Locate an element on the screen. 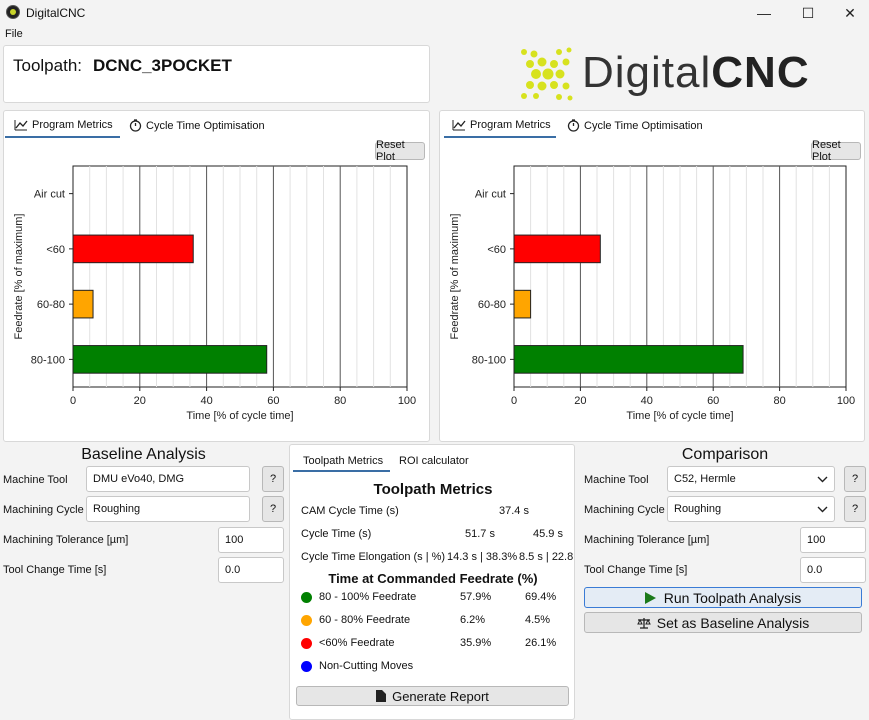 The image size is (869, 720). scale-icon is located at coordinates (643, 623).